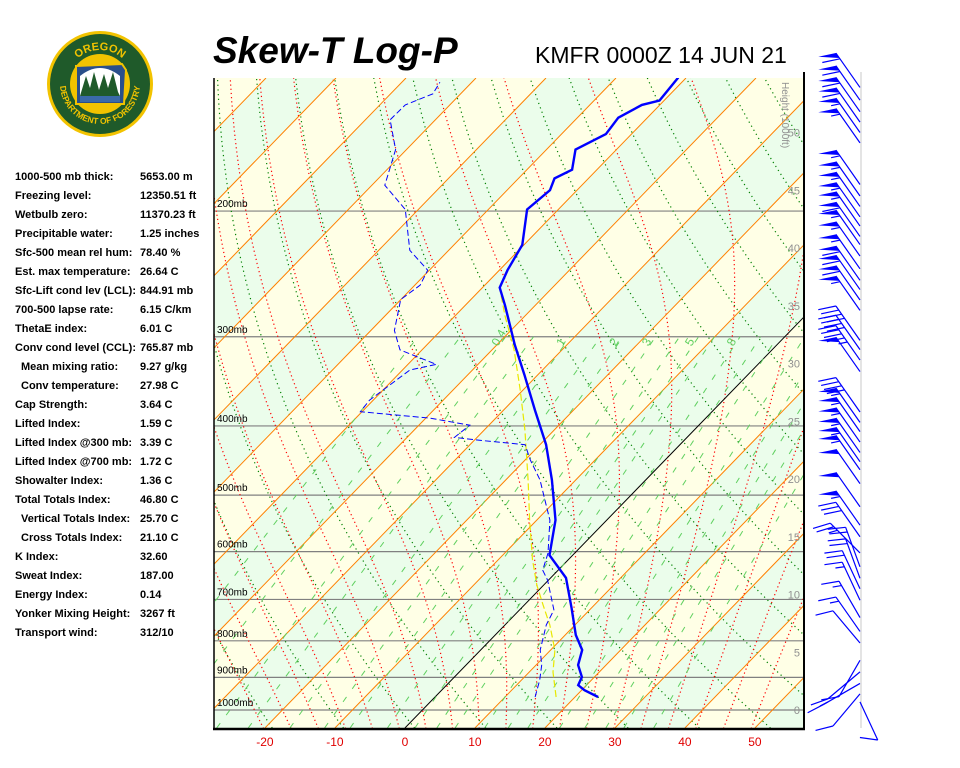  I want to click on stat-value: 11370.23 ft, so click(168, 215).